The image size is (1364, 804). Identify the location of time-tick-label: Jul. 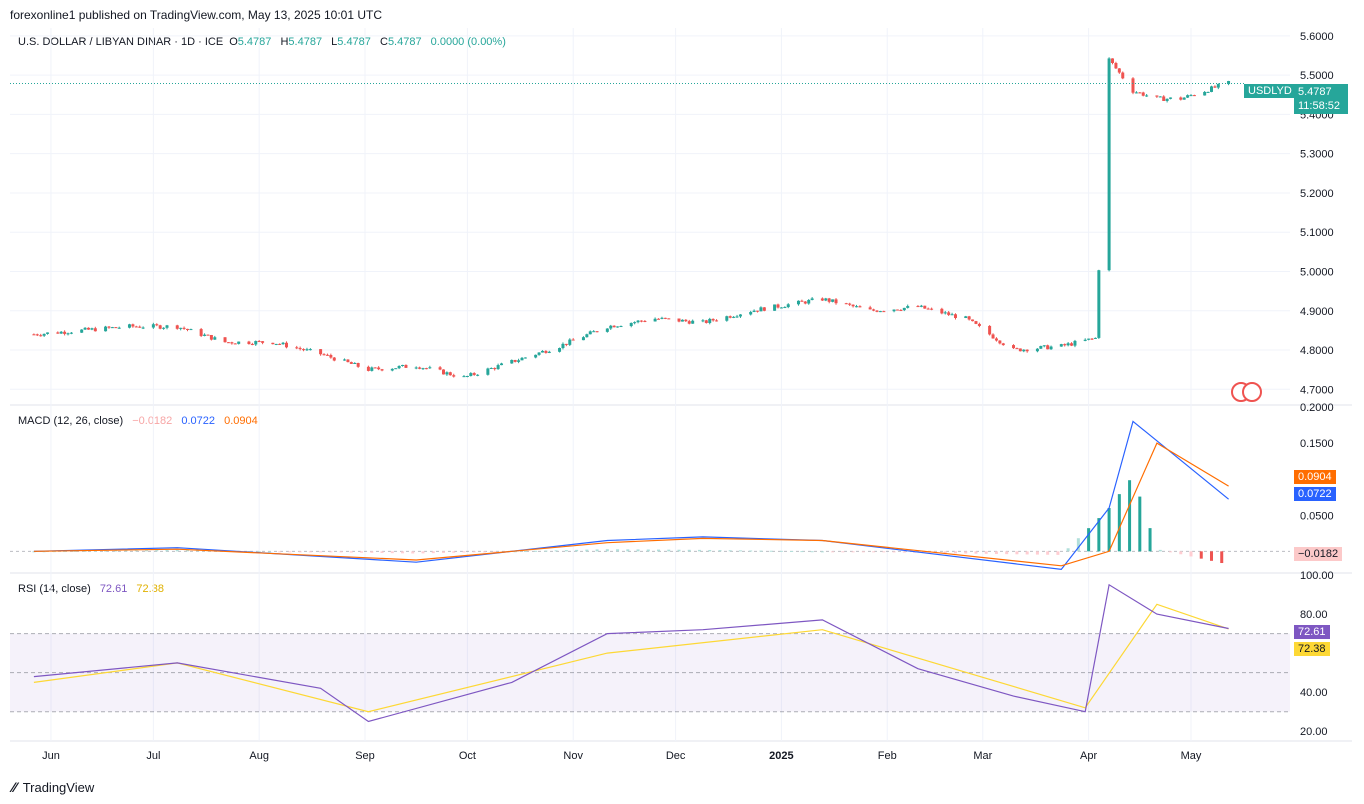
(153, 756).